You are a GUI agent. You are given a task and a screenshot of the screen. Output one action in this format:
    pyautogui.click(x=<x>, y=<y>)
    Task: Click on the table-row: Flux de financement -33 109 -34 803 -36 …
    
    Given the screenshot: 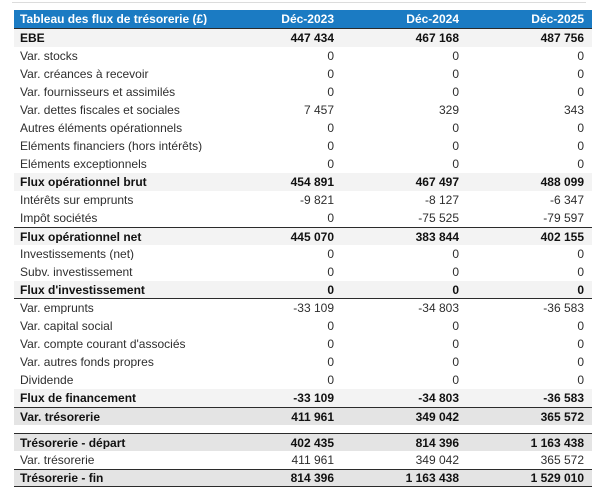 What is the action you would take?
    pyautogui.click(x=303, y=398)
    